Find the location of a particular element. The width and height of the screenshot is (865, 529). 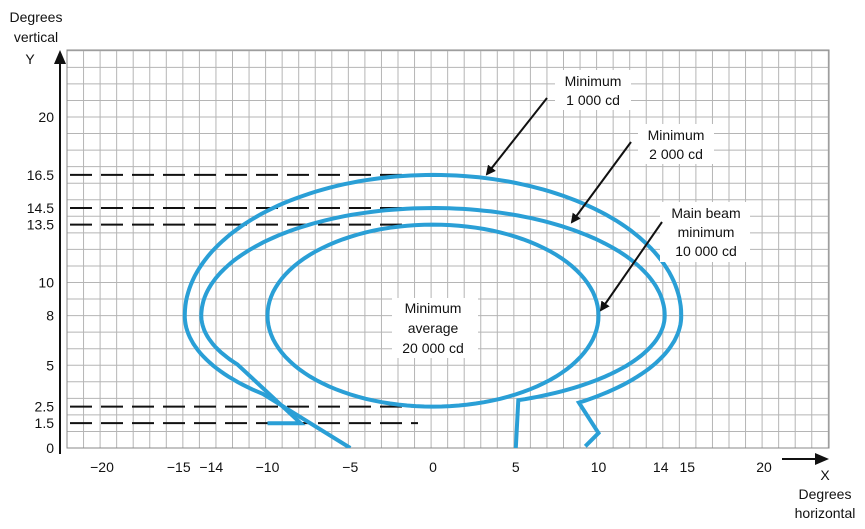

curve-10000cd is located at coordinates (433, 315).